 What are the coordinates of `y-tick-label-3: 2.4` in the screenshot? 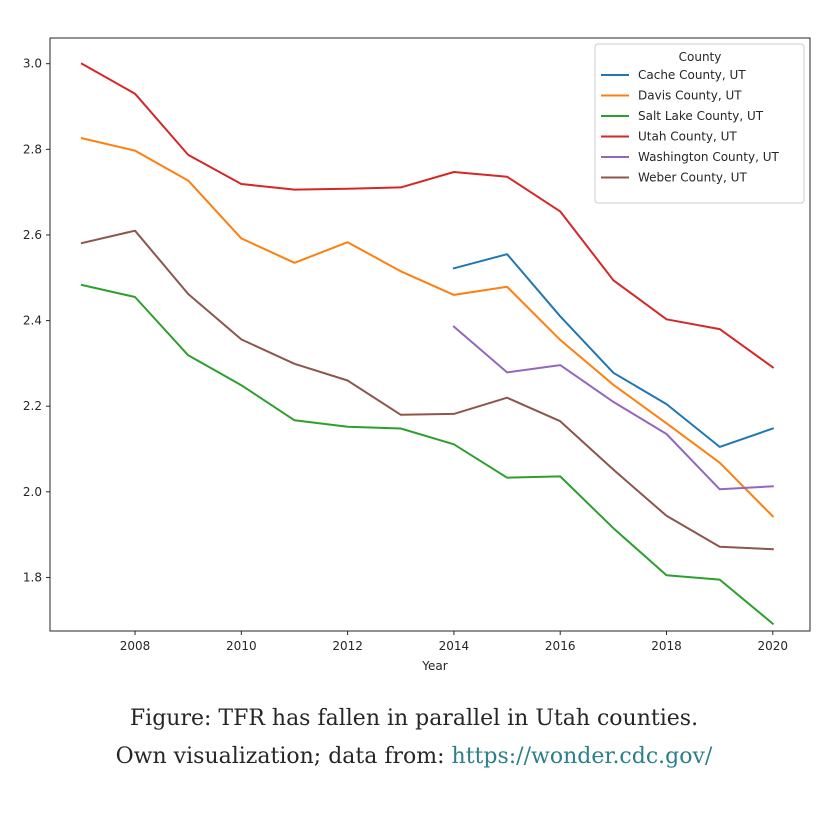 It's located at (32, 321).